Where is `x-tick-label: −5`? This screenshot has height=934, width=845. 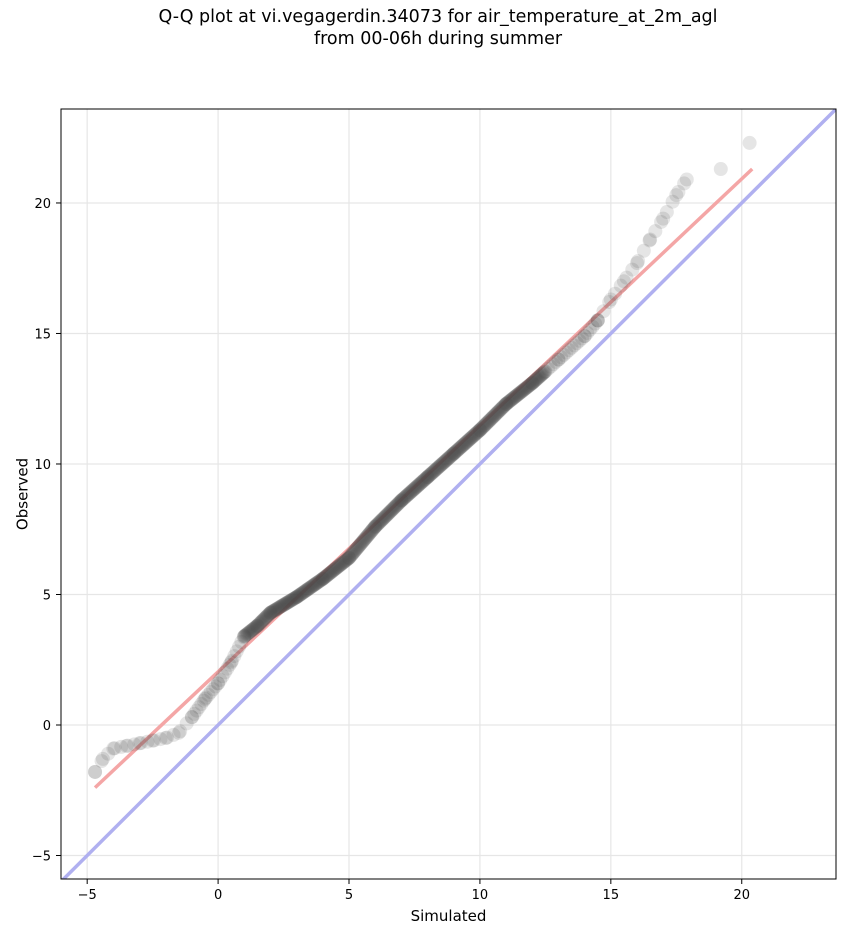 x-tick-label: −5 is located at coordinates (87, 895).